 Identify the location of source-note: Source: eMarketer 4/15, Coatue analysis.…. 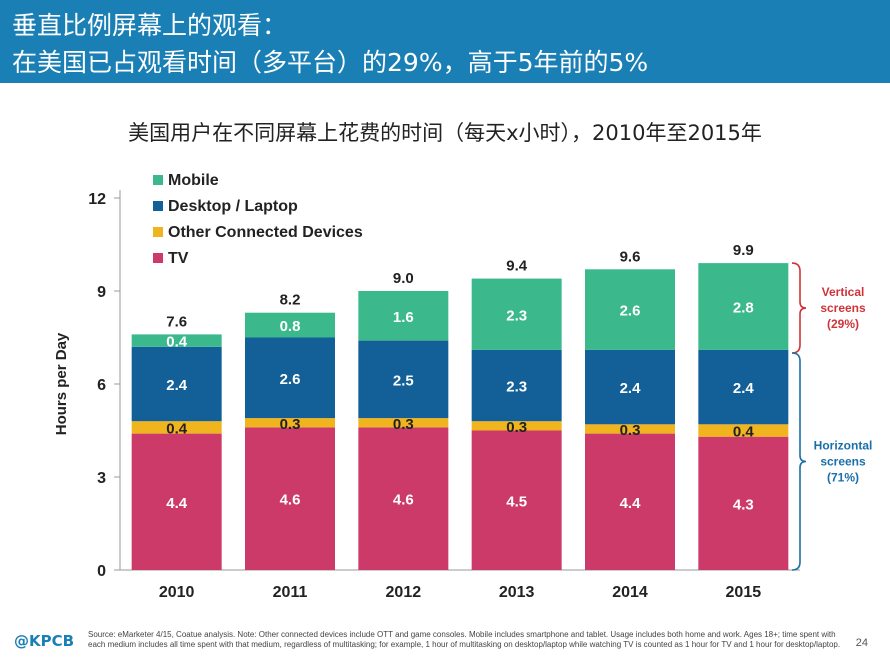
(464, 639).